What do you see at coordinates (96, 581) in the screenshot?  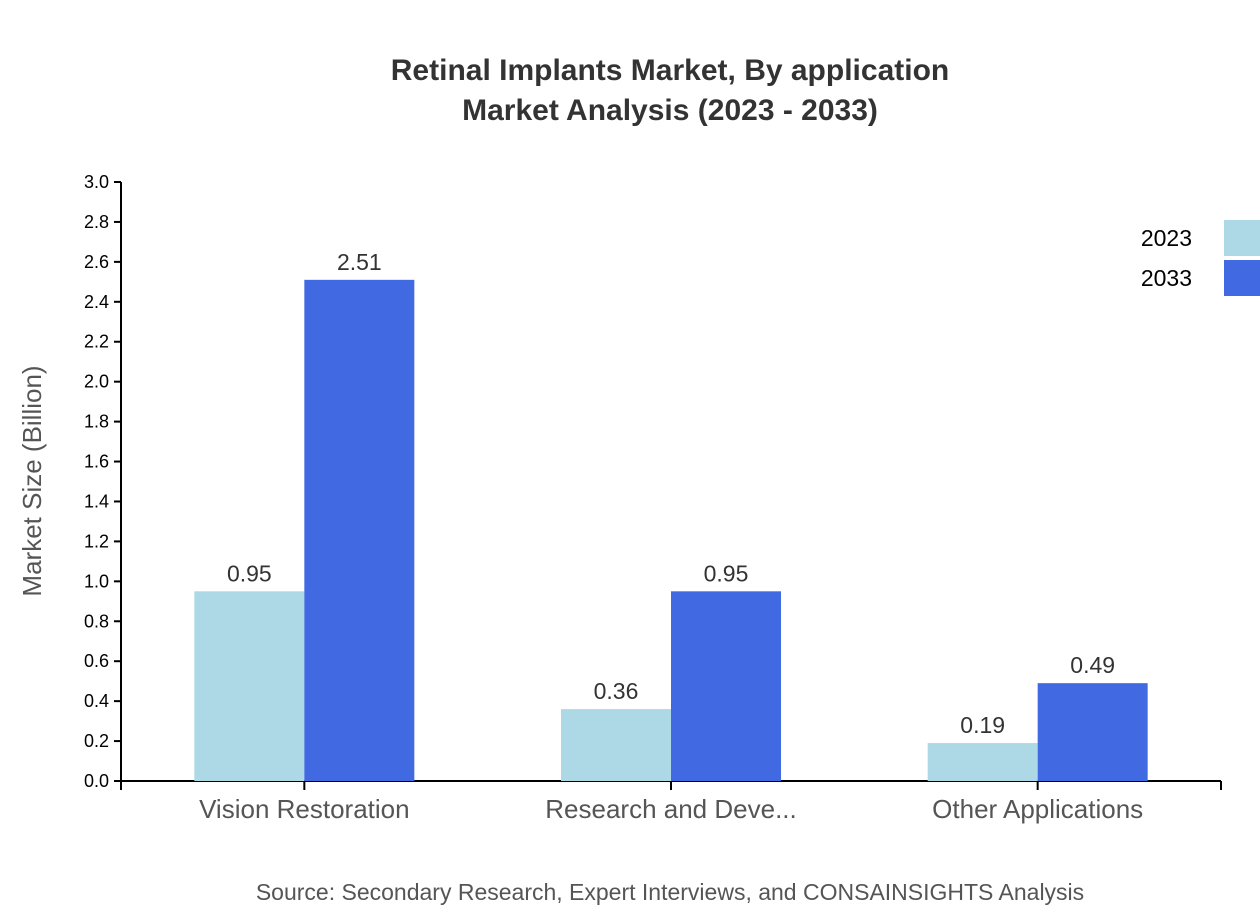 I see `y-tick-label: 1.0` at bounding box center [96, 581].